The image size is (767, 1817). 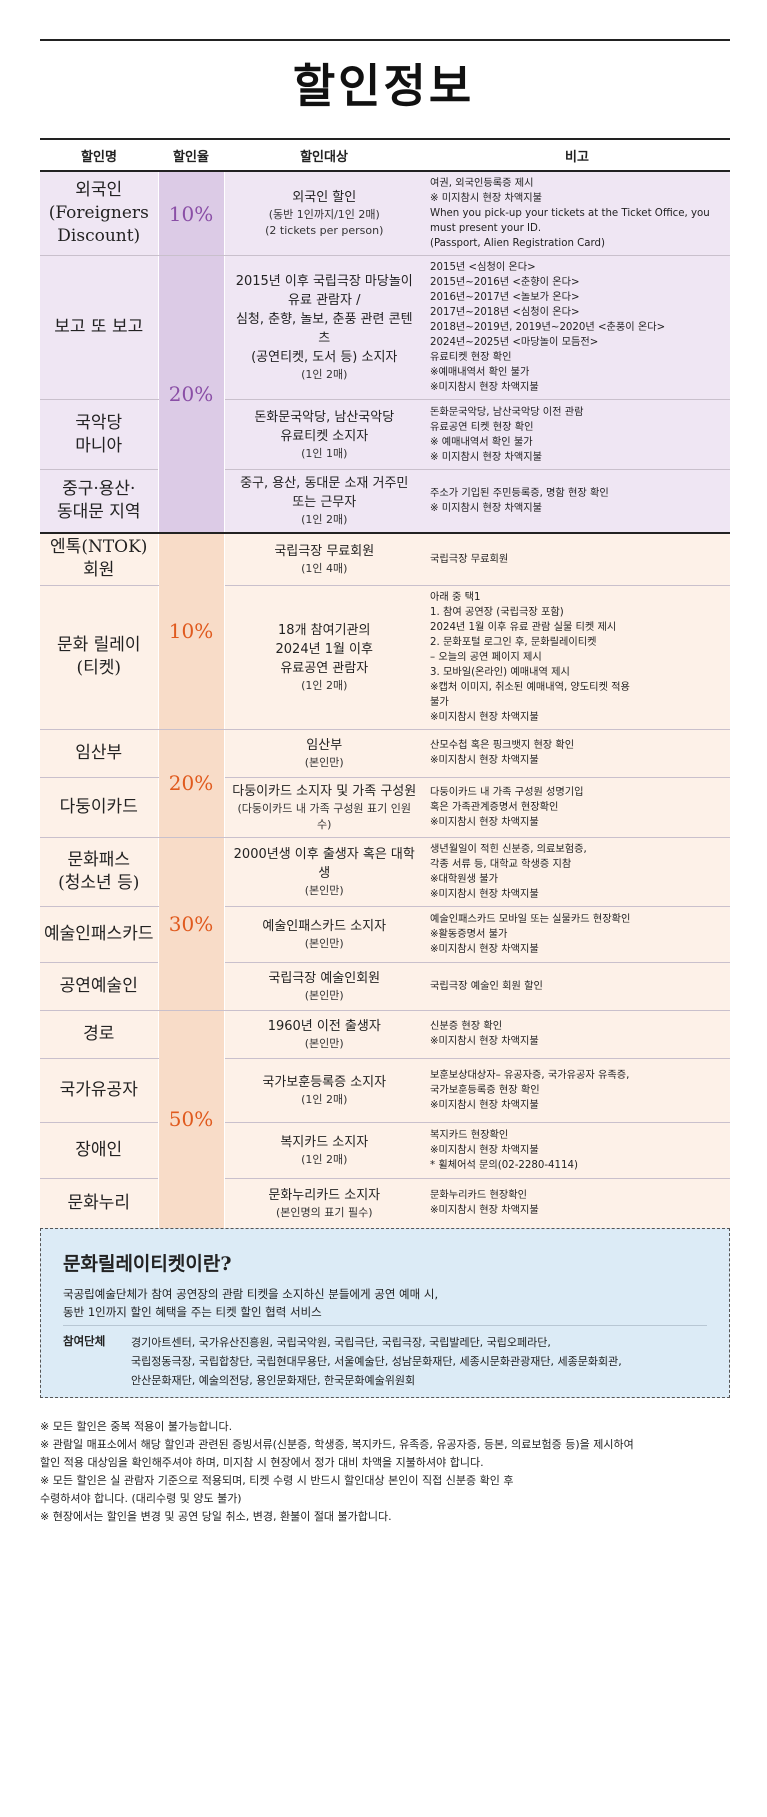 I want to click on table-header-row: 할인명 할인율 할인대상 비고, so click(x=385, y=155).